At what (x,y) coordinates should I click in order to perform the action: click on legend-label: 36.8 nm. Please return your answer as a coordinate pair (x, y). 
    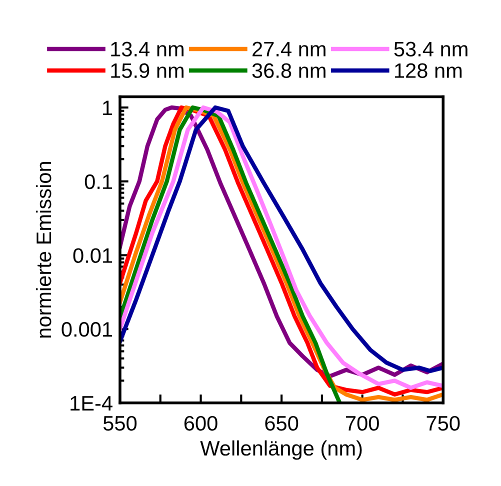
    Looking at the image, I should click on (289, 70).